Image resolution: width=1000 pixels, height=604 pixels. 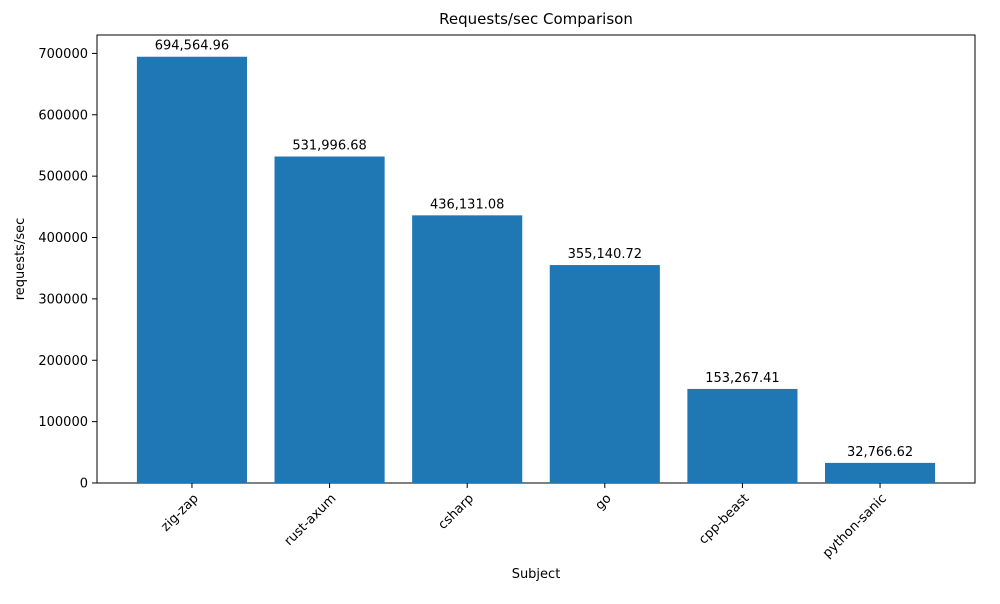 I want to click on y-axis-label: requests/sec, so click(x=20, y=259).